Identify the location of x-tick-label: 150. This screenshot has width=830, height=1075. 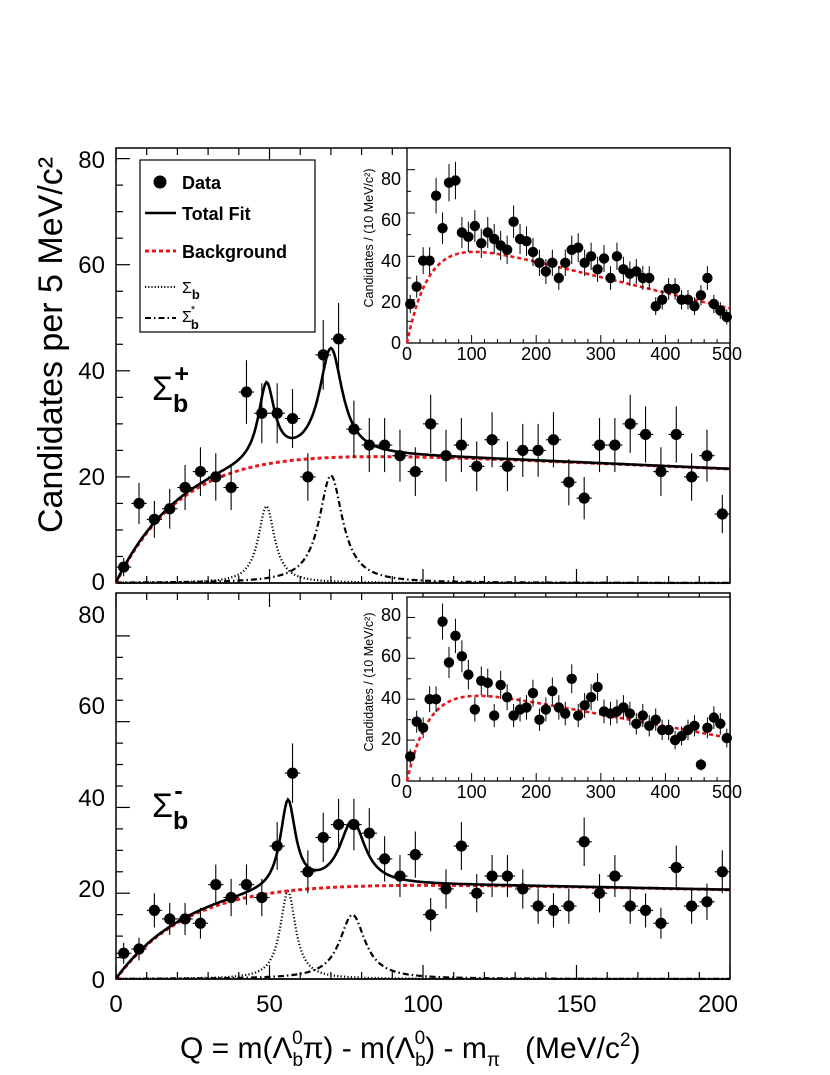
(576, 1004).